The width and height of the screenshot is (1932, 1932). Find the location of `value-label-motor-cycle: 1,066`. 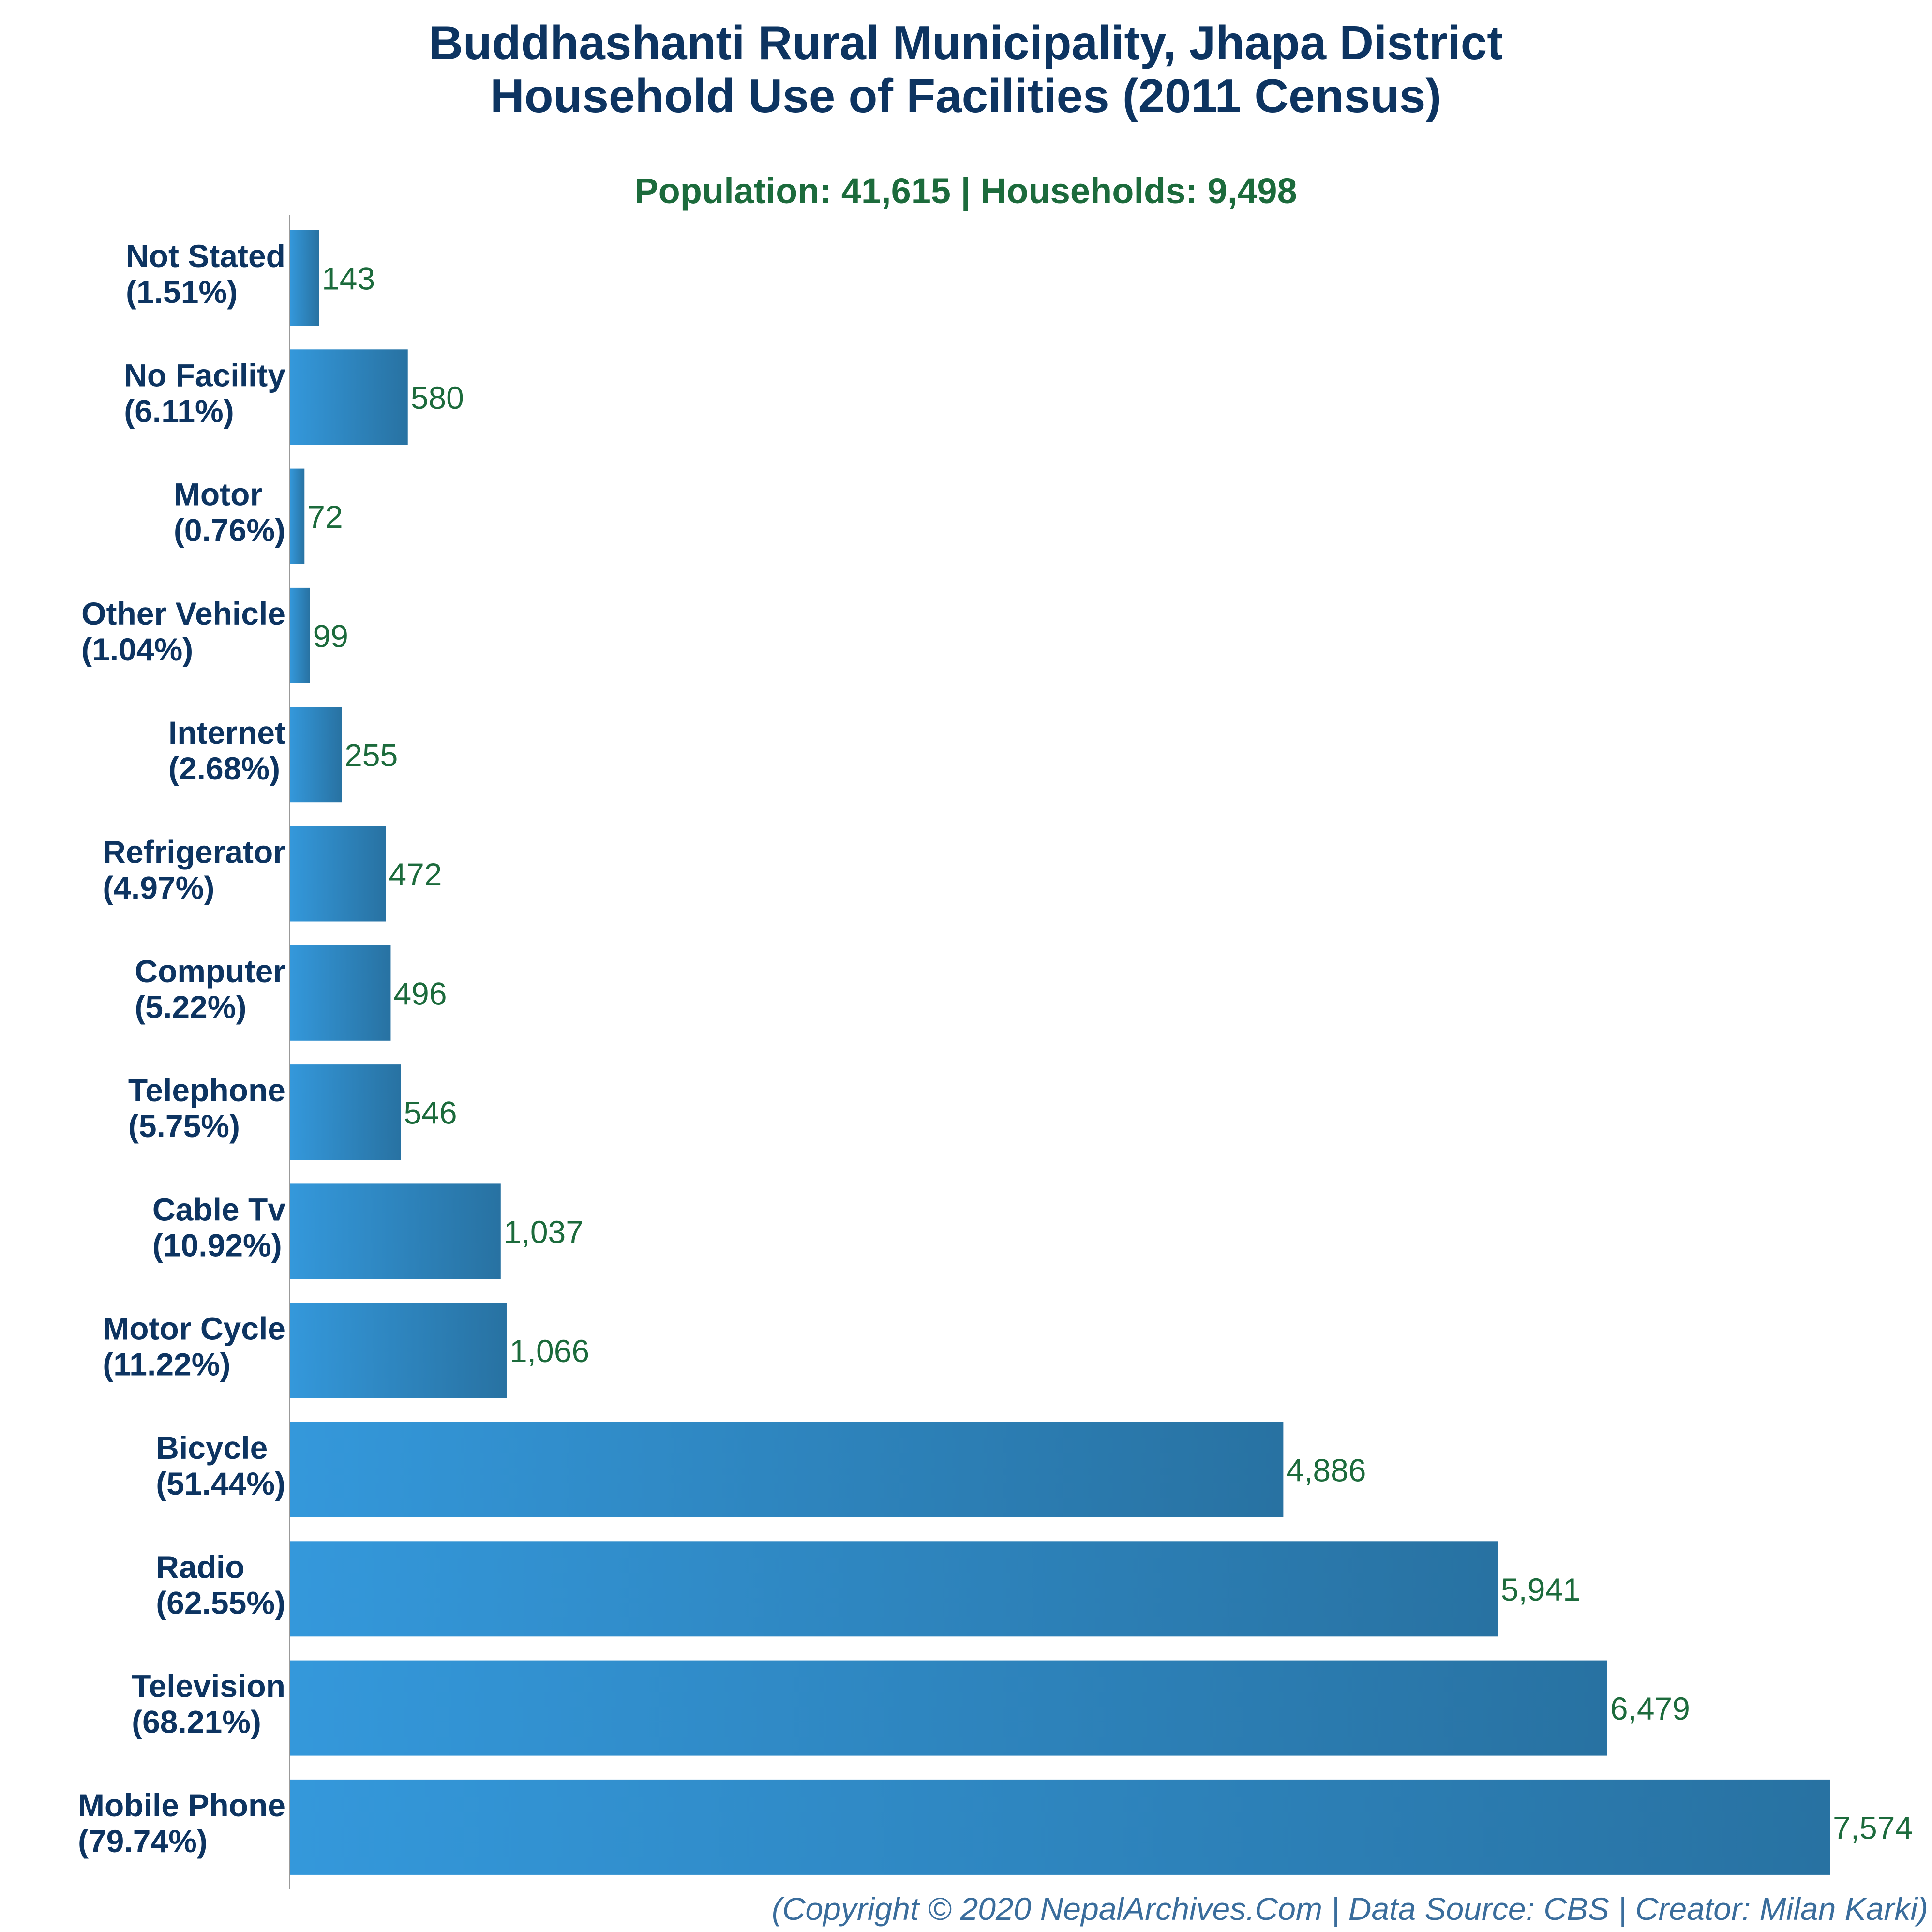

value-label-motor-cycle: 1,066 is located at coordinates (549, 1351).